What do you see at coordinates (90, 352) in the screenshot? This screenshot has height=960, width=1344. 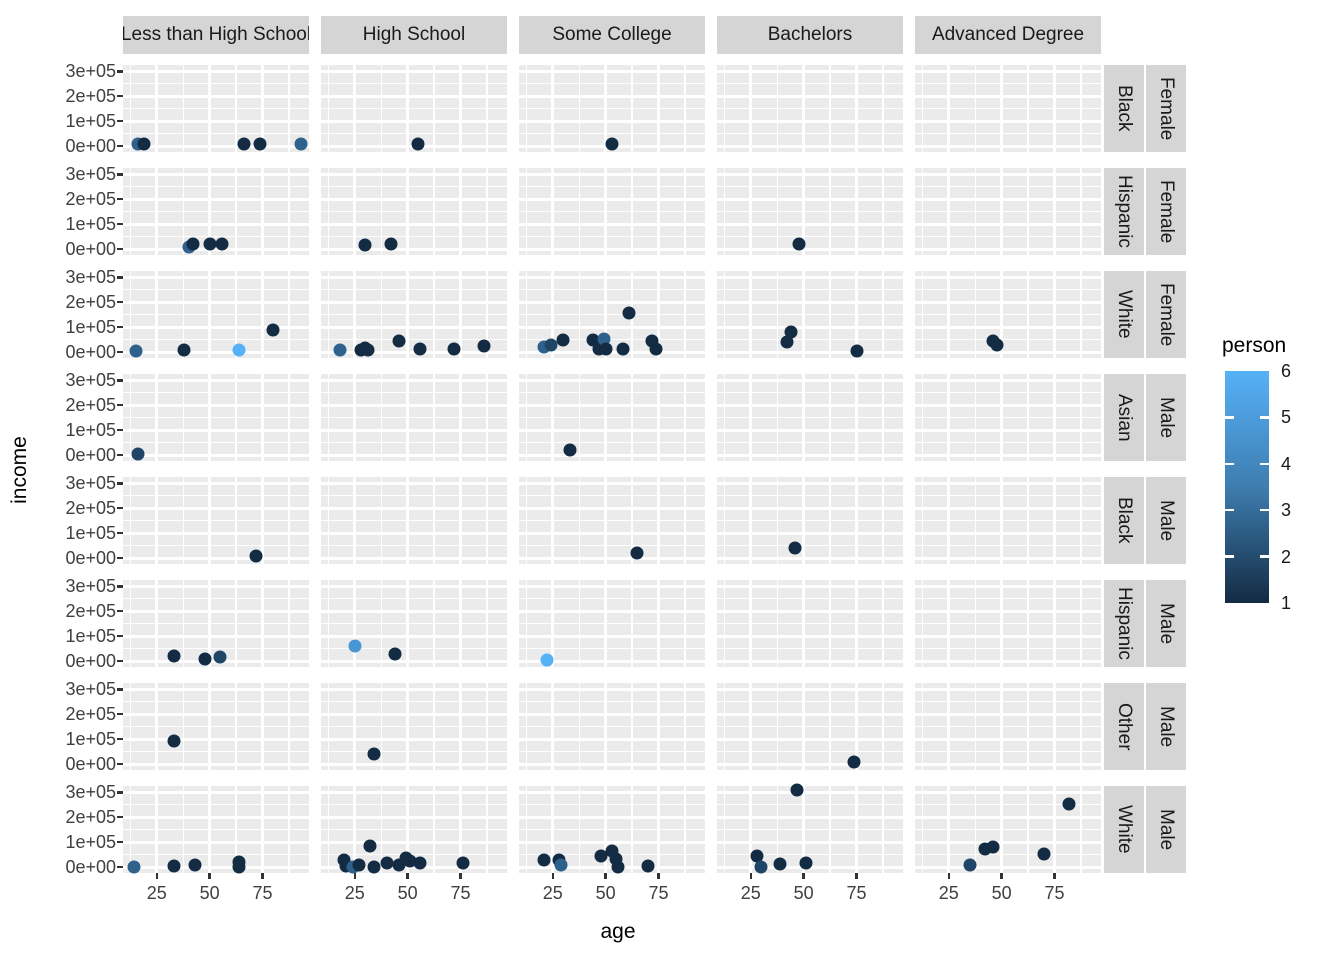 I see `y-tick-label: 0e+00` at bounding box center [90, 352].